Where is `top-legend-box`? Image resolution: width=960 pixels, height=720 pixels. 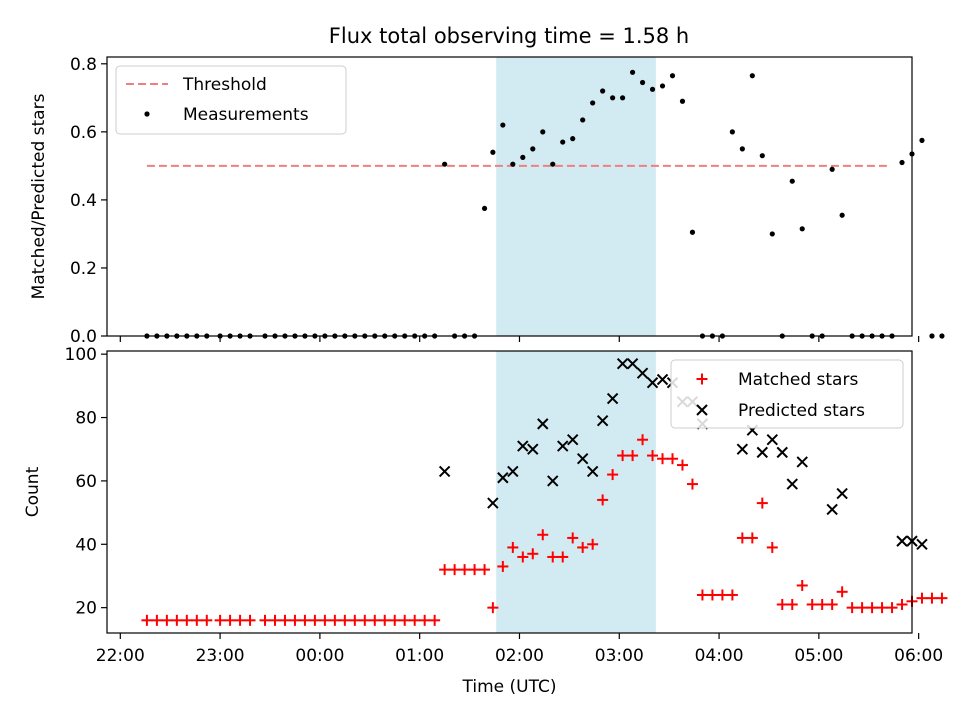
top-legend-box is located at coordinates (231, 100).